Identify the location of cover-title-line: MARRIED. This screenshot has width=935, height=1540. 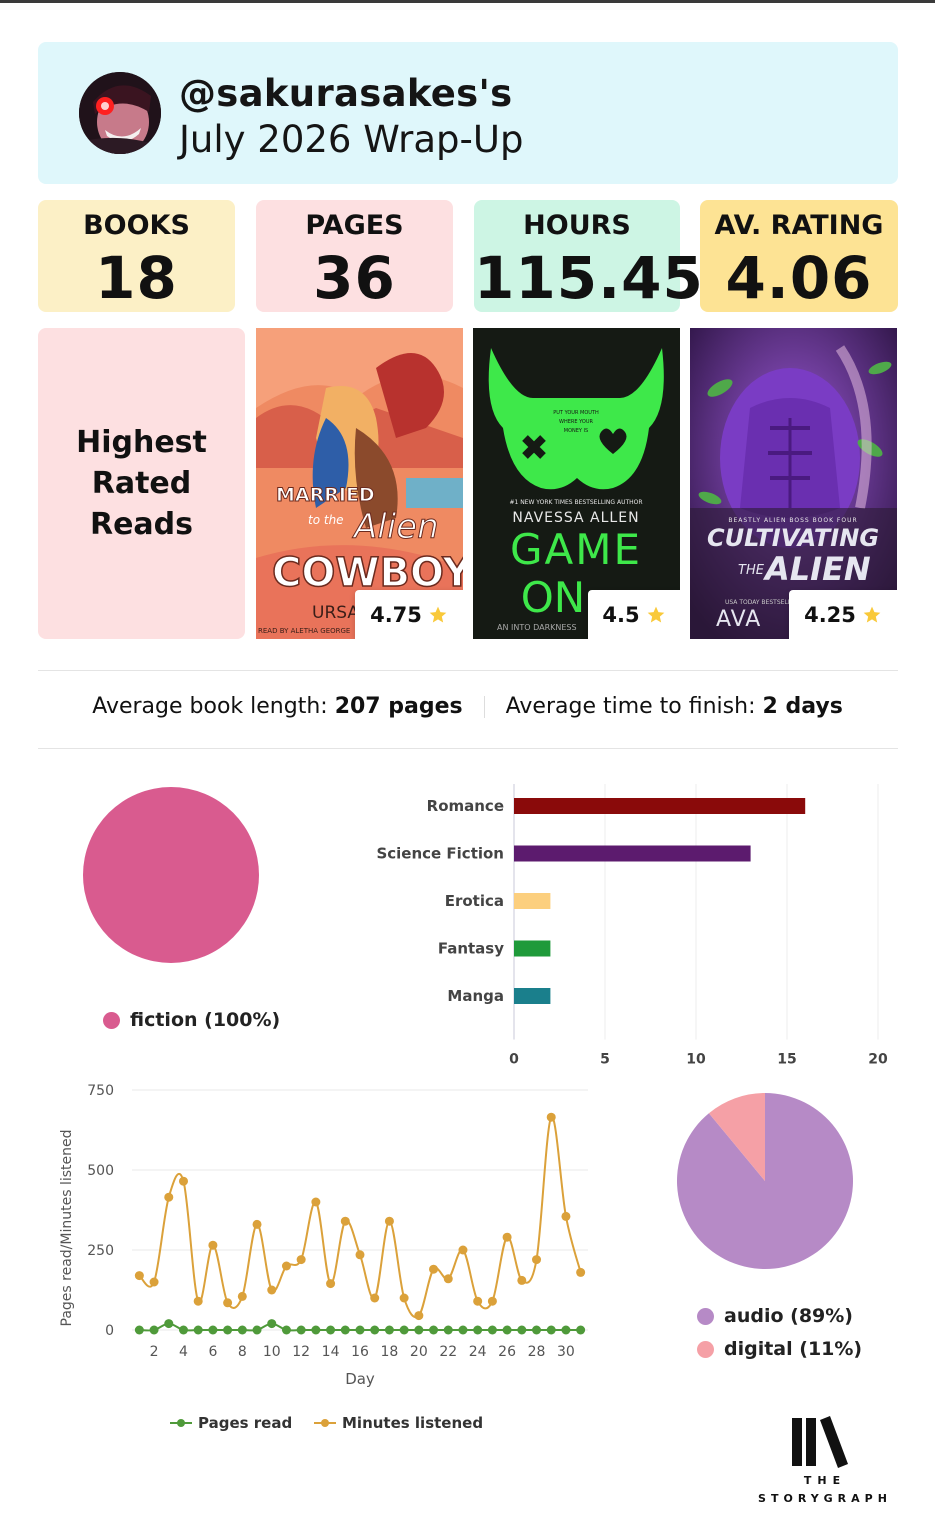
(325, 495).